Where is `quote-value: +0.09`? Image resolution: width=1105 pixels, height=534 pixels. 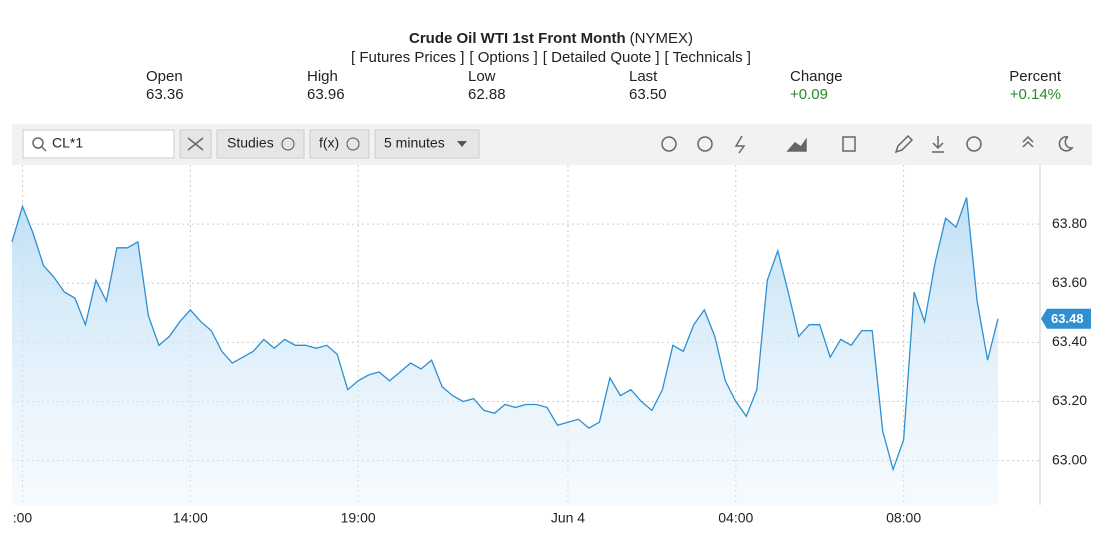 quote-value: +0.09 is located at coordinates (809, 94).